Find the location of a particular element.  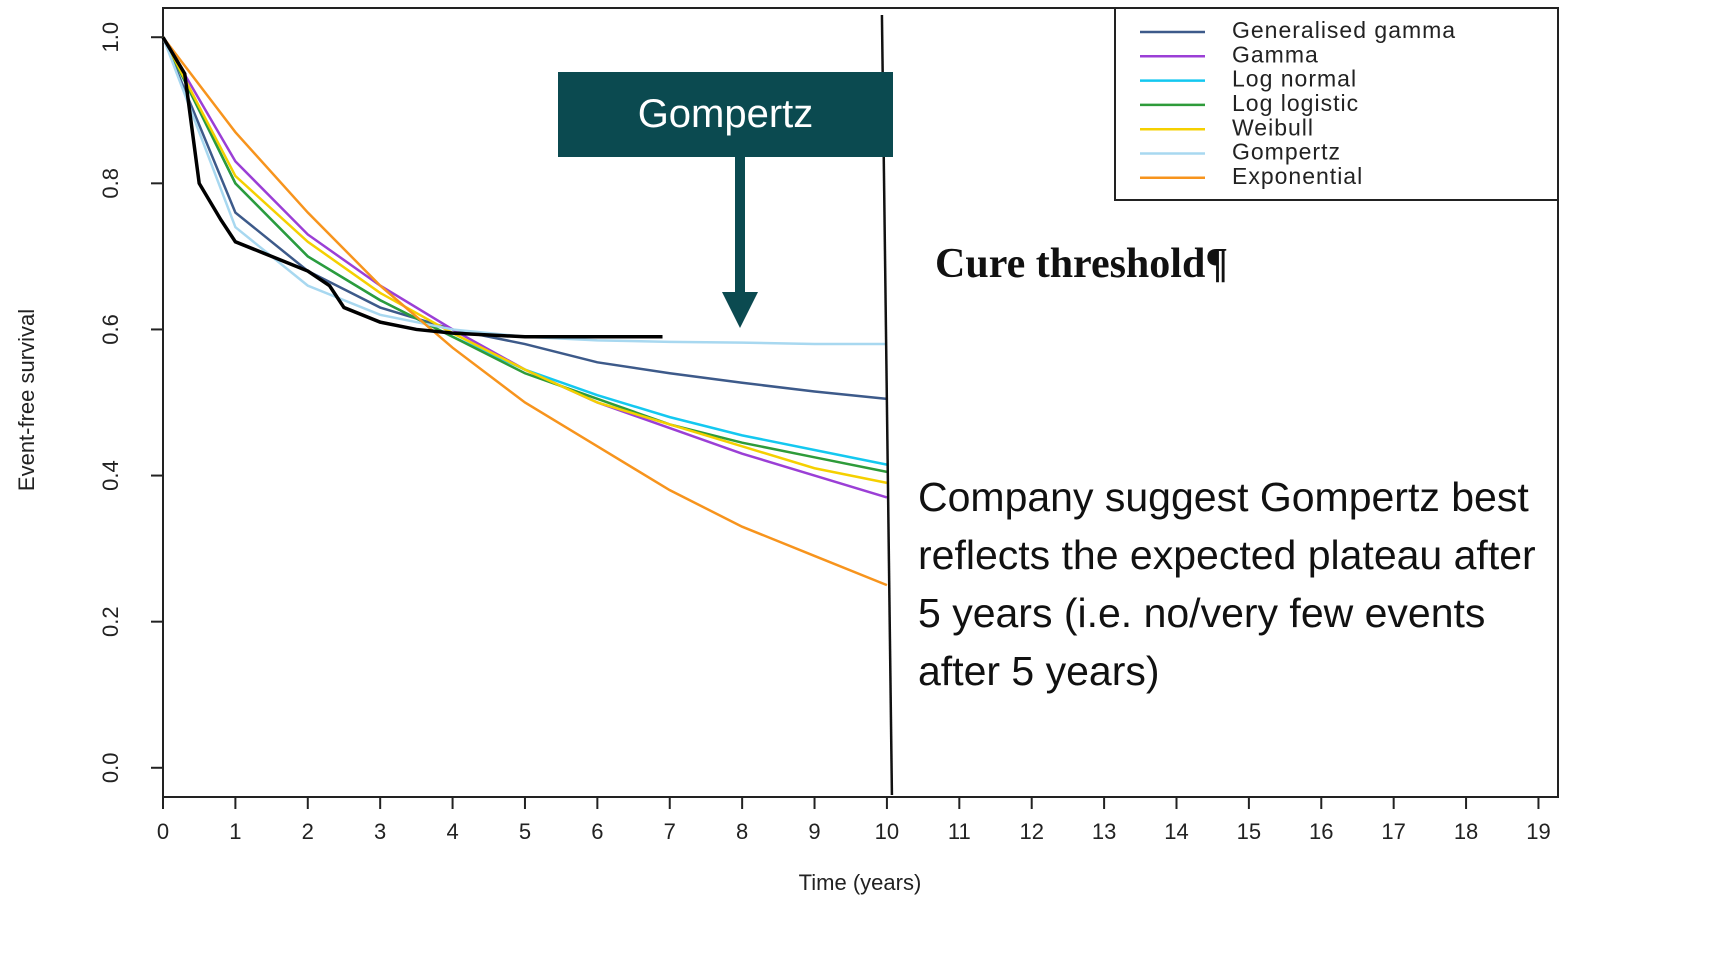

x-tick-label: 12 is located at coordinates (1031, 831).